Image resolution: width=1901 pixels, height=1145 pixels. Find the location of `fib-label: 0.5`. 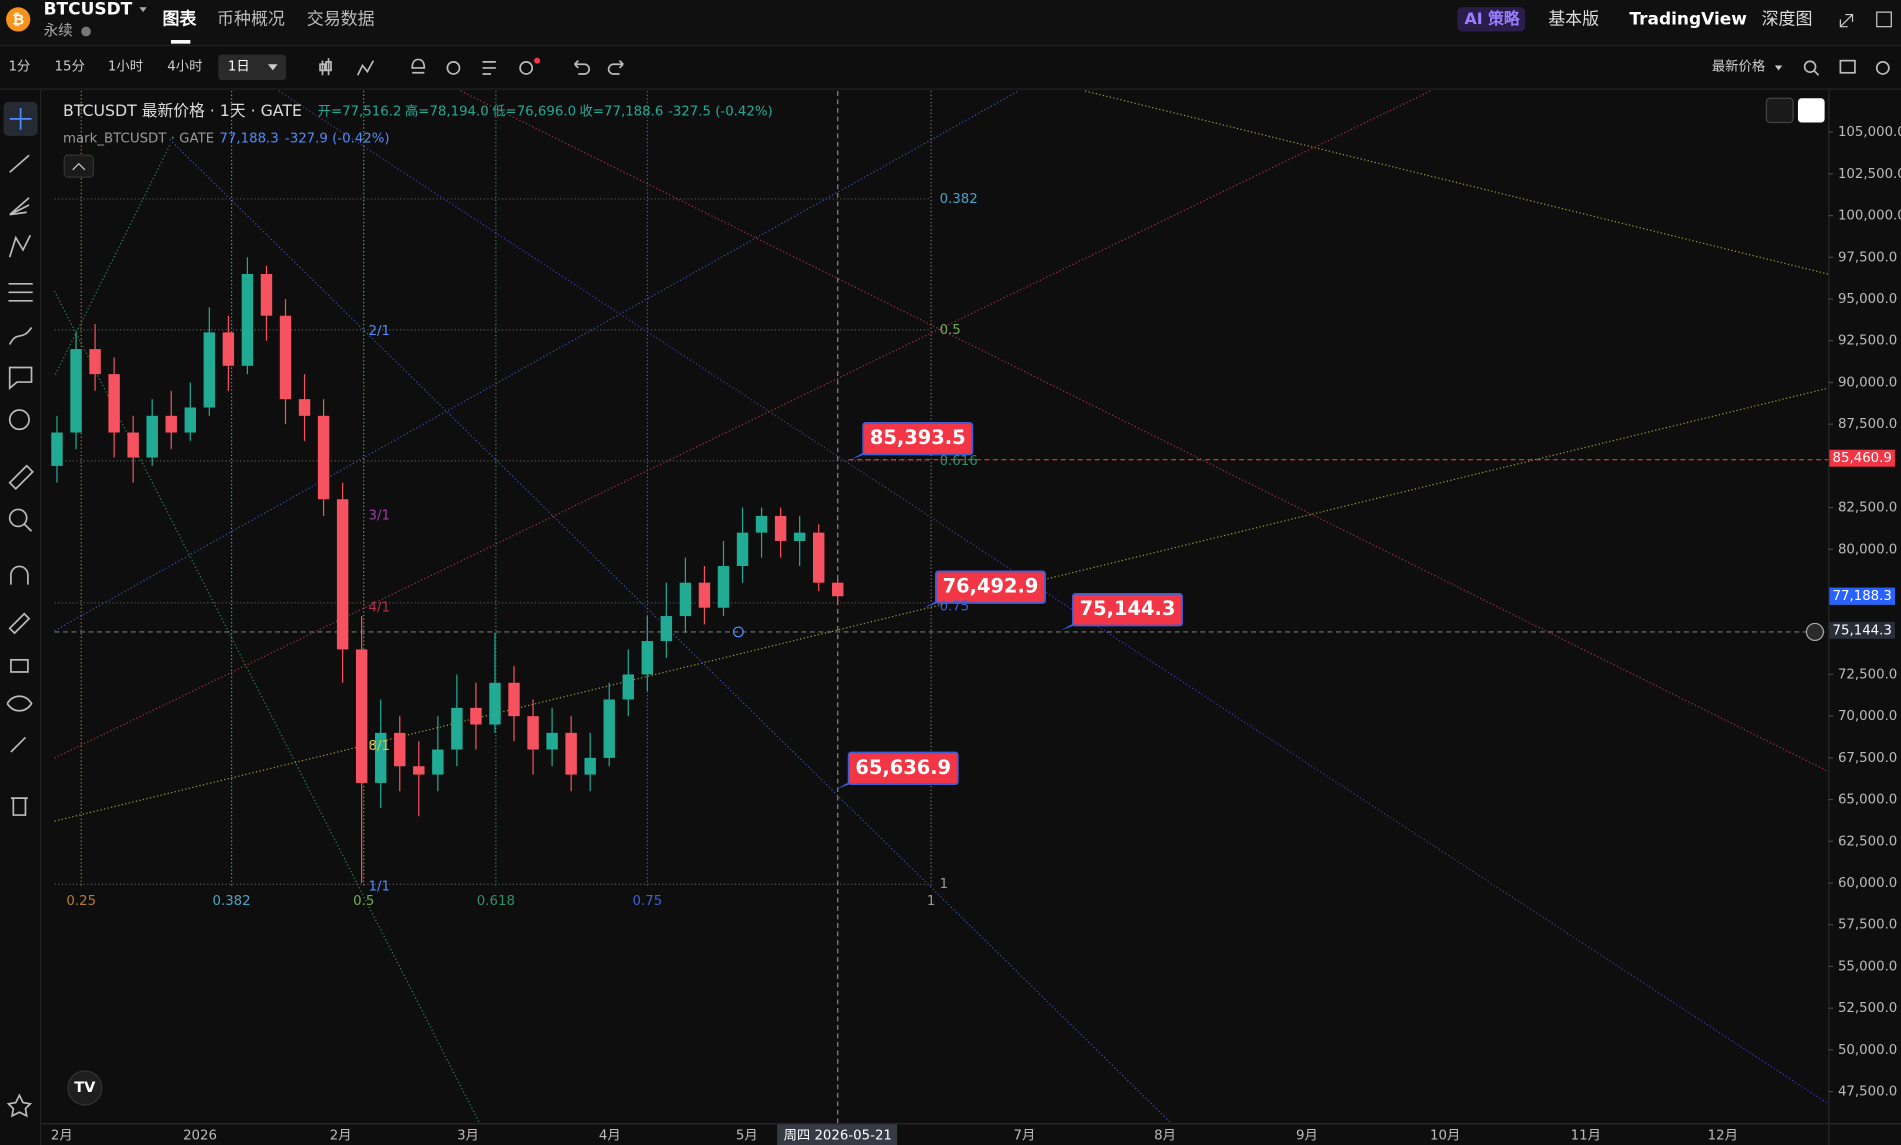

fib-label: 0.5 is located at coordinates (363, 901).